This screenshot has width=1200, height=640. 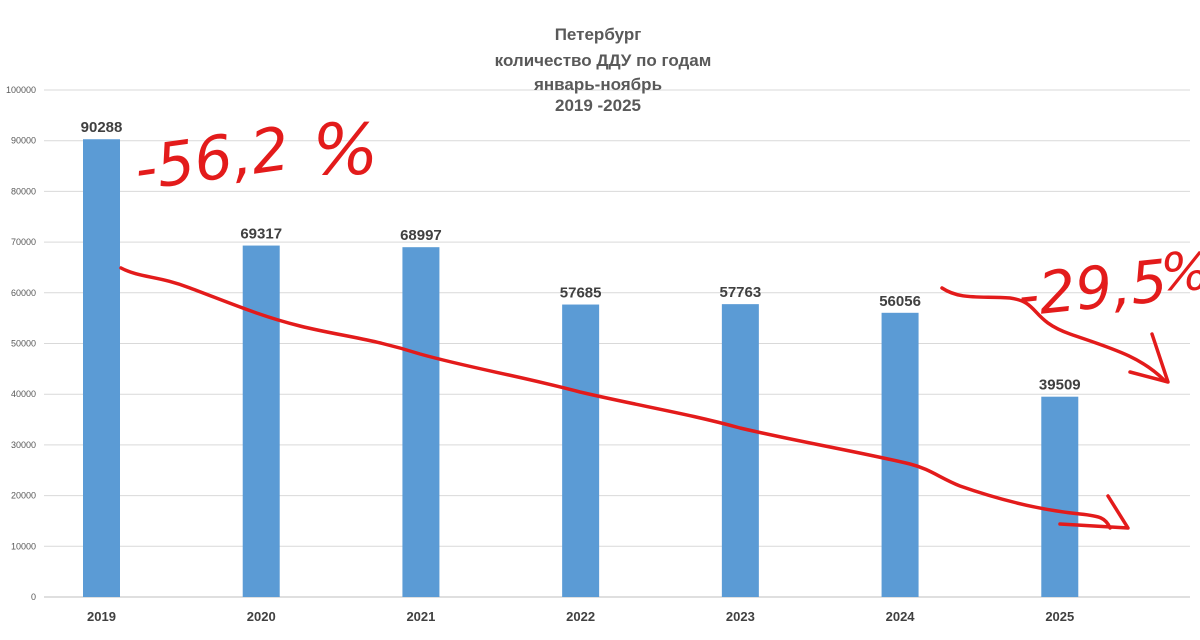 I want to click on bar-2019, so click(x=101, y=368).